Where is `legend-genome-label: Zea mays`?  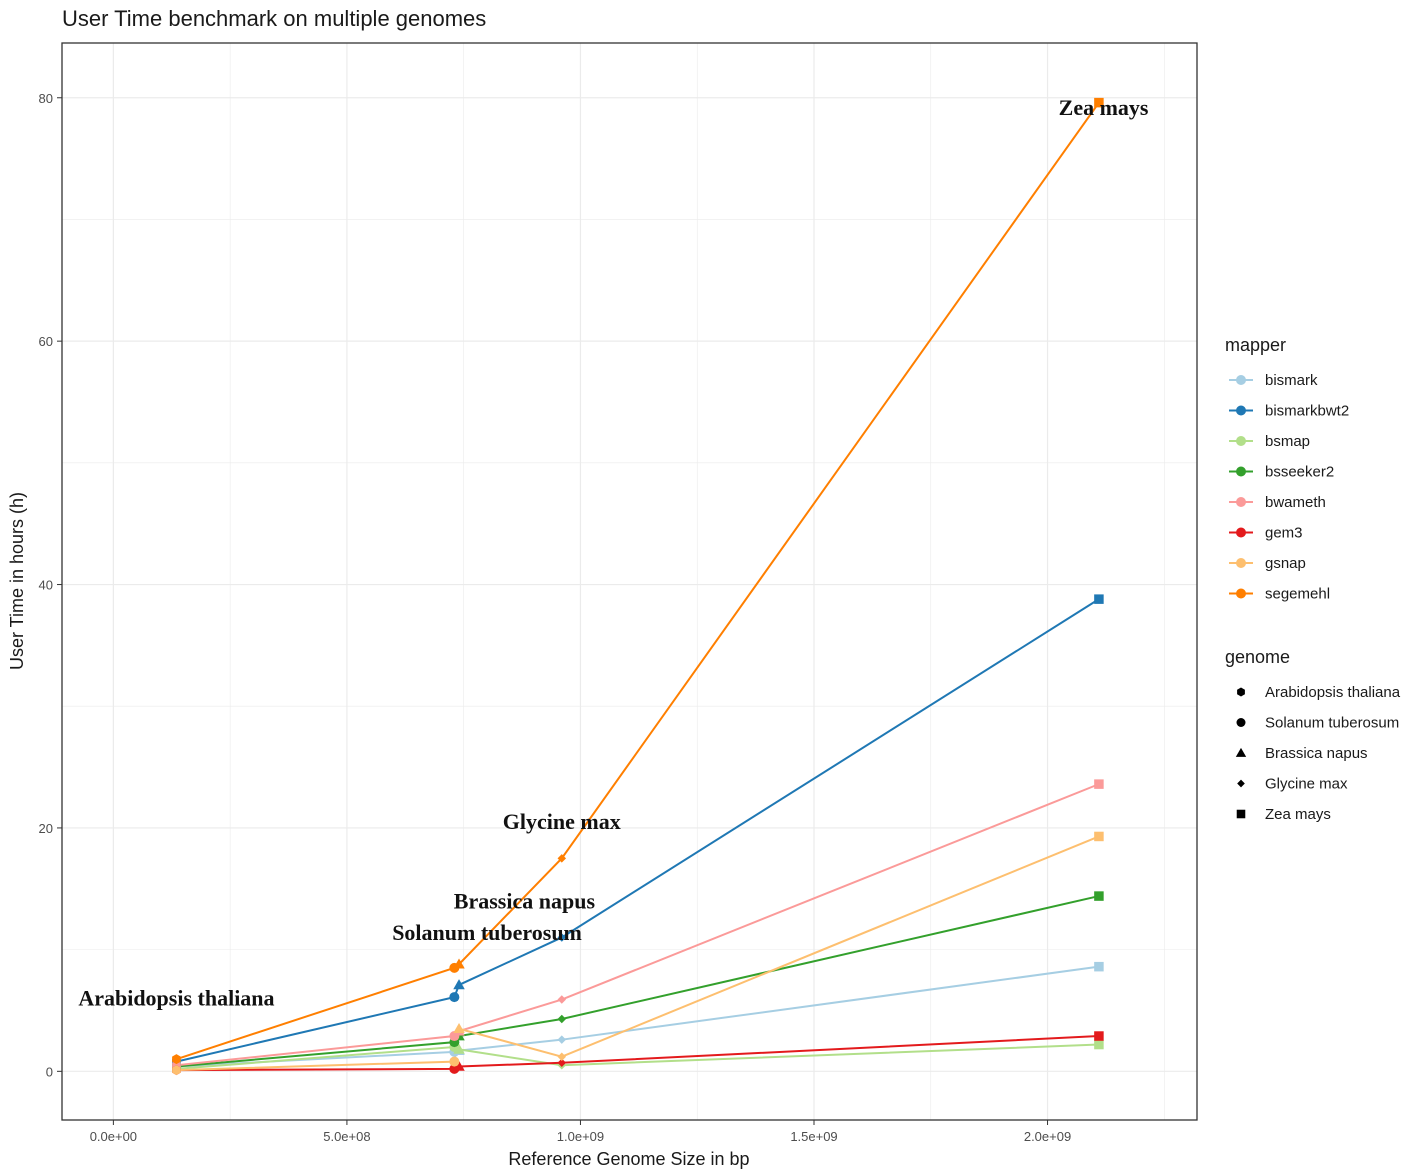
legend-genome-label: Zea mays is located at coordinates (1298, 814).